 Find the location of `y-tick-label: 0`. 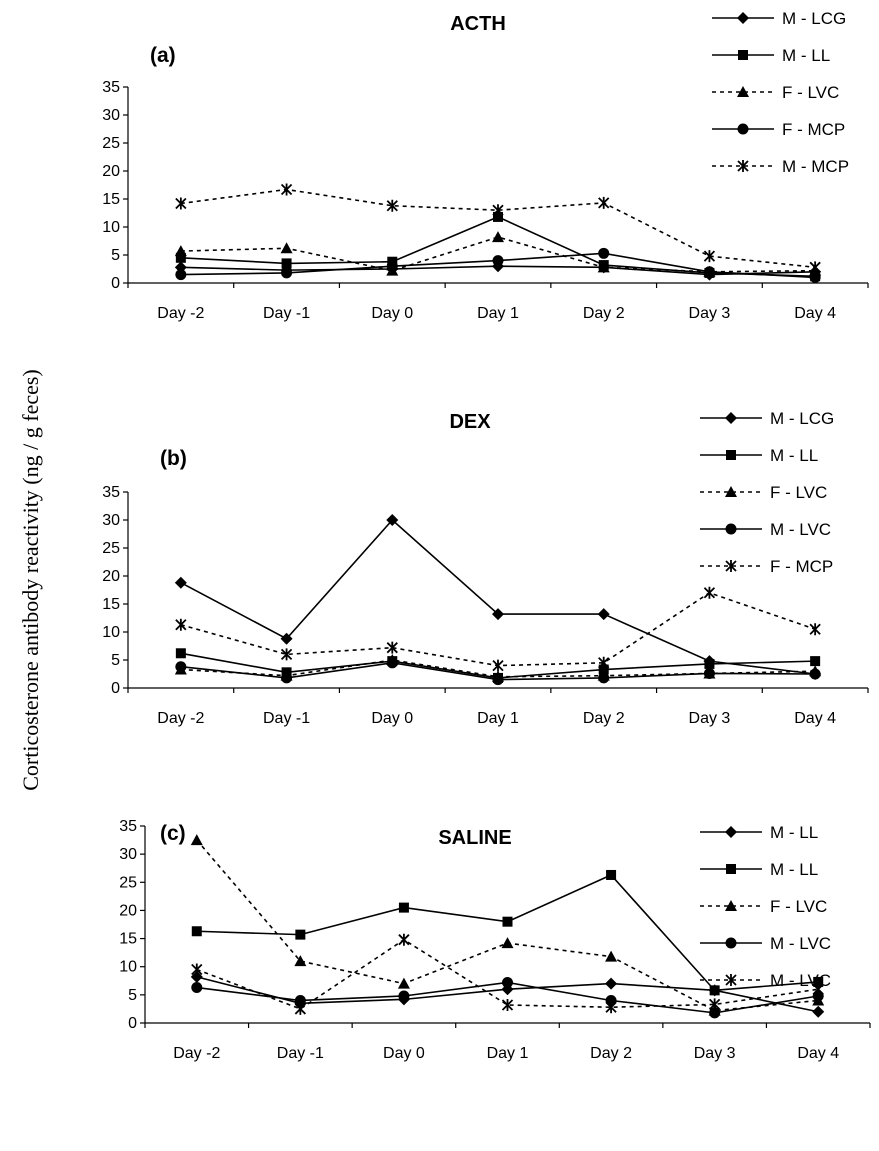

y-tick-label: 0 is located at coordinates (115, 688).